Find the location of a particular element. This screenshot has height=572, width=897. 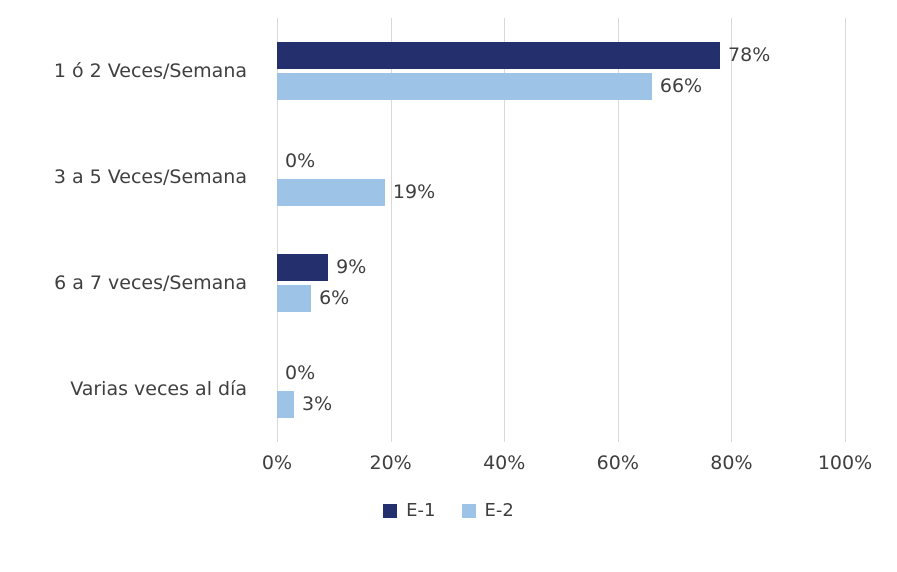

legend-item-e-2: E-2 is located at coordinates (487, 510).